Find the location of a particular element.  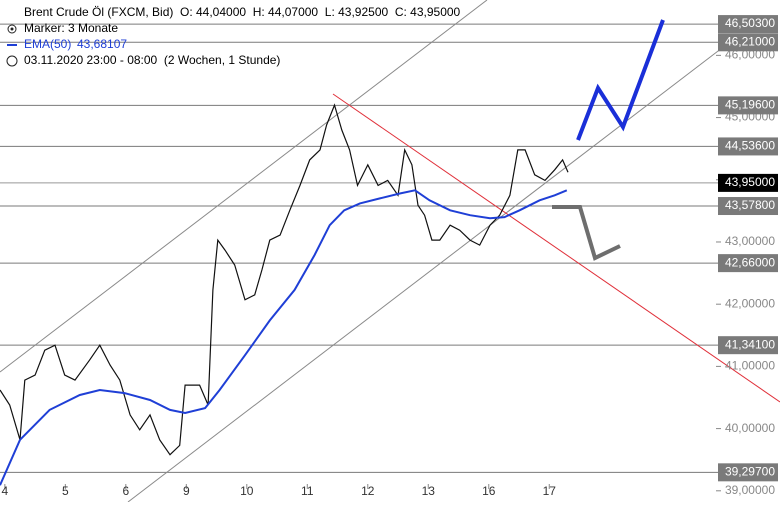

marker-icon-dot is located at coordinates (12, 29).